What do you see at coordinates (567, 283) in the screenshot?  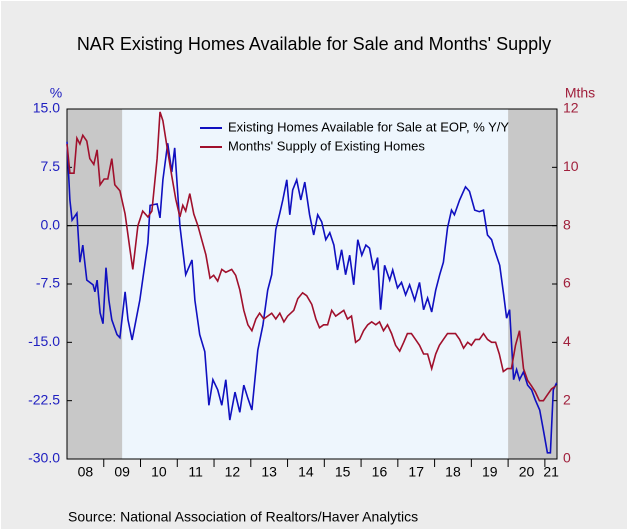 I see `y2-tick-label: 6` at bounding box center [567, 283].